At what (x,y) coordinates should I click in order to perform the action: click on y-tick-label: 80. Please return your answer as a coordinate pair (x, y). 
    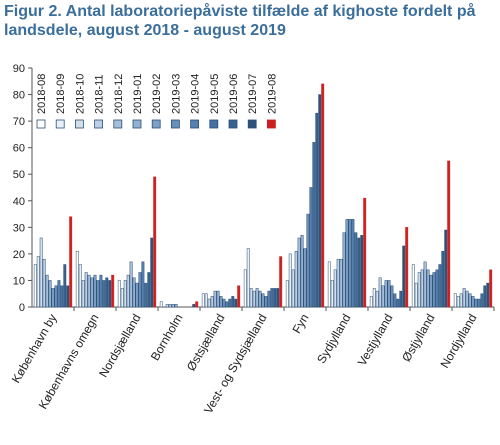
    Looking at the image, I should click on (19, 96).